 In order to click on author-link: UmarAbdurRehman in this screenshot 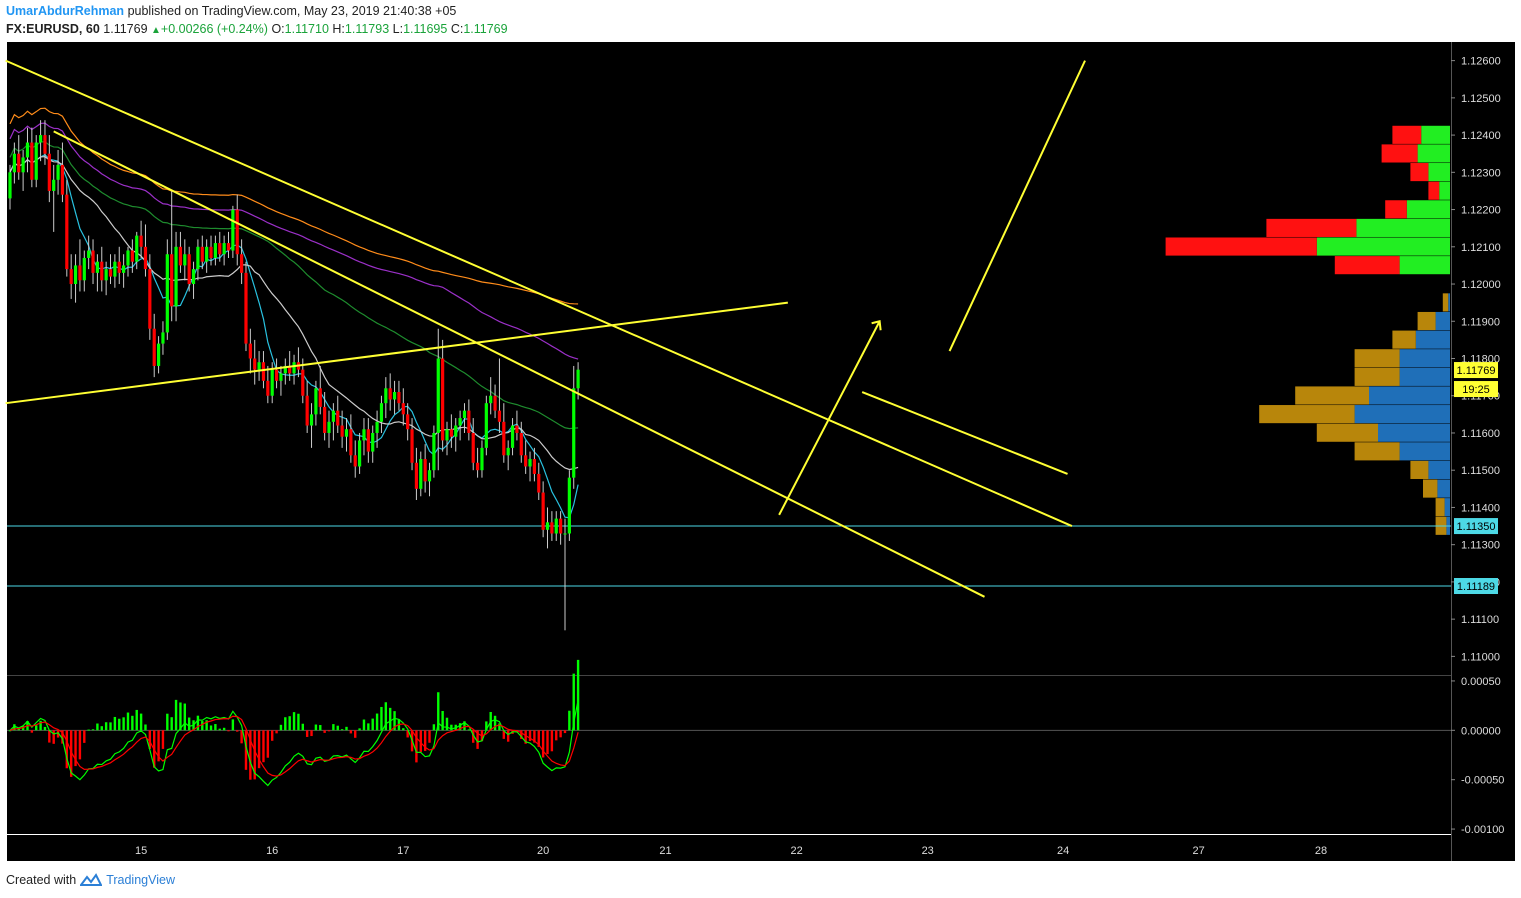, I will do `click(65, 11)`.